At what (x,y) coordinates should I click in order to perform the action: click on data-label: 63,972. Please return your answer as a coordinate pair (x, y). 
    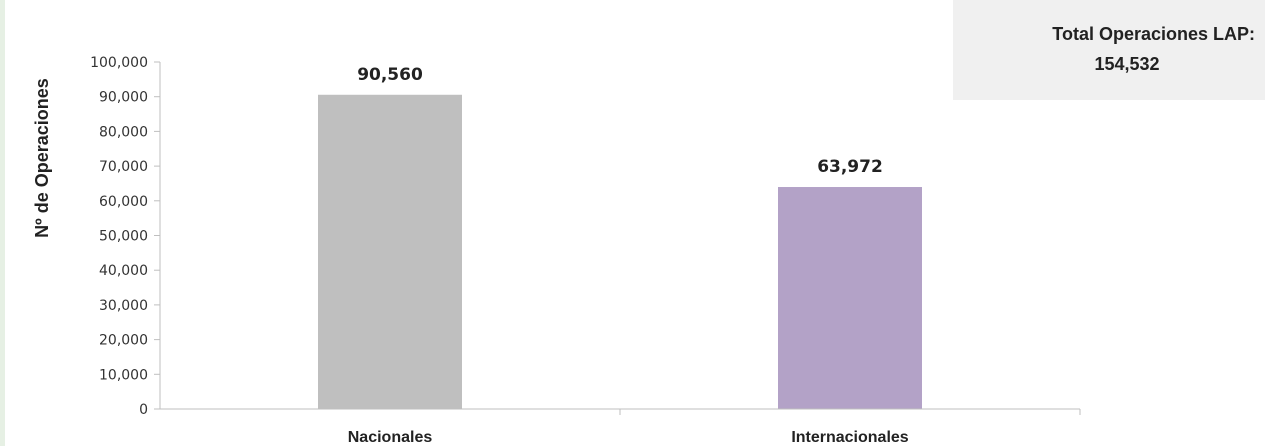
    Looking at the image, I should click on (850, 167).